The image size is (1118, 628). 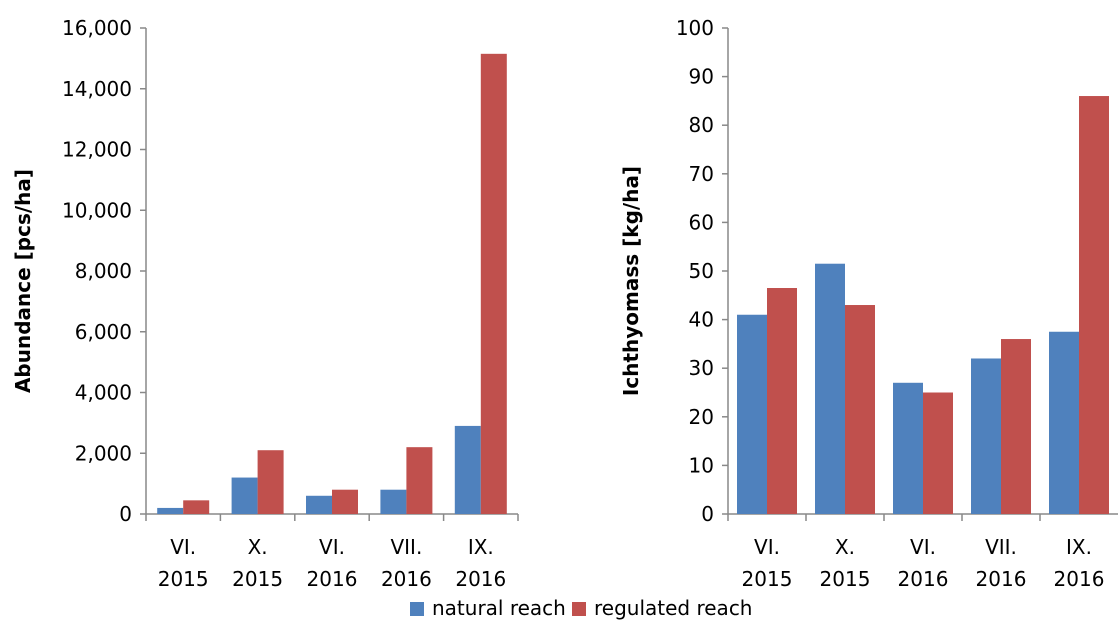 What do you see at coordinates (125, 514) in the screenshot?
I see `abundance-y-tick-label: 0` at bounding box center [125, 514].